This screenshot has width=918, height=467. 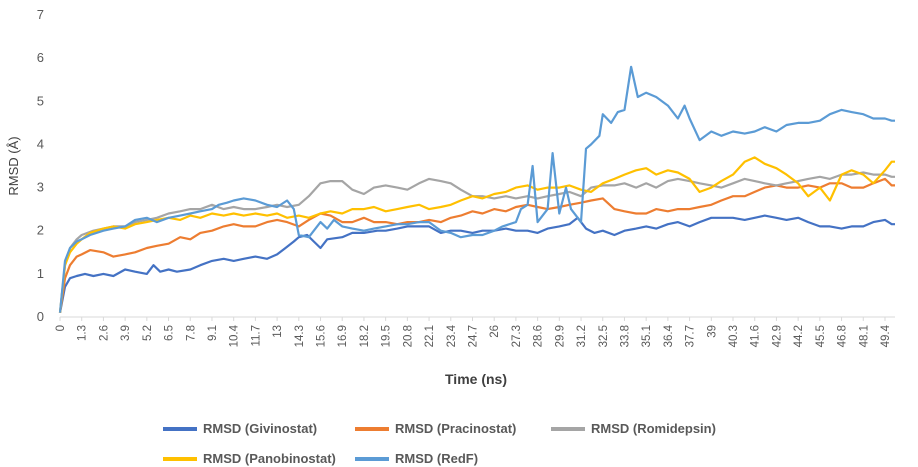 I want to click on y-tick-label: 0, so click(x=40, y=316).